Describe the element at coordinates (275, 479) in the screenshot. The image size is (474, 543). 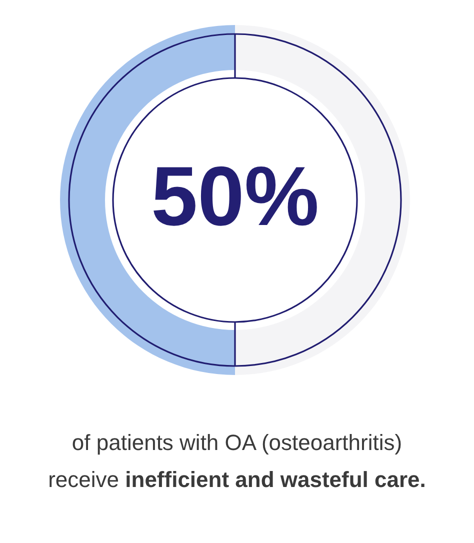
I see `text: inefficient and wasteful care.` at that location.